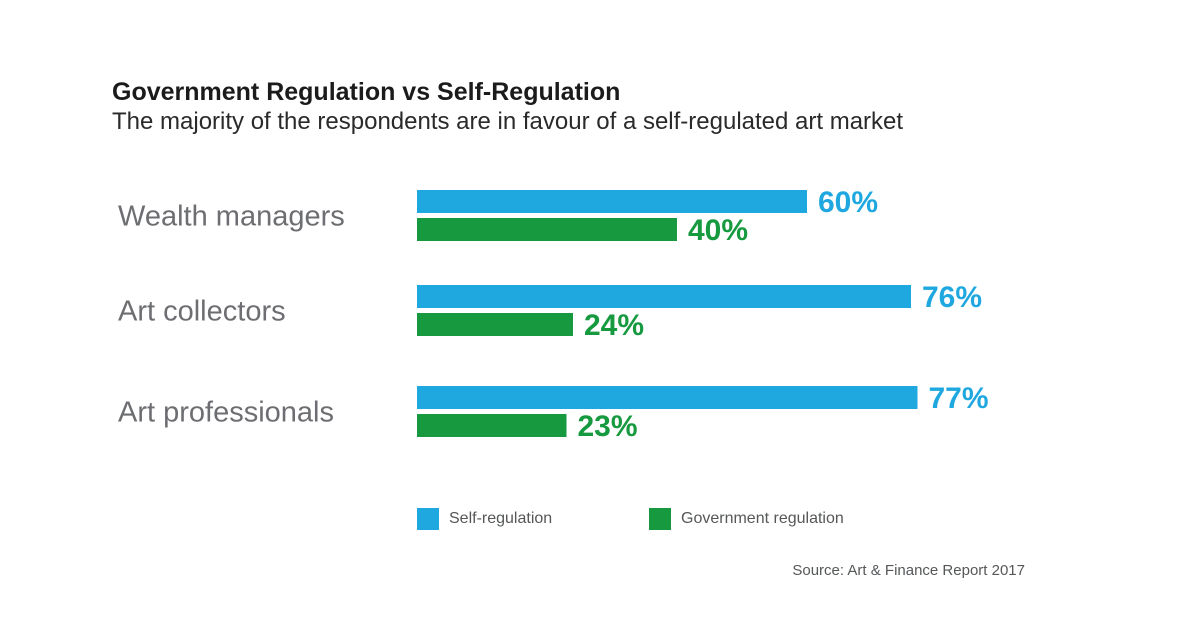 This screenshot has height=628, width=1200. Describe the element at coordinates (908, 570) in the screenshot. I see `source-note: Source: Art & Finance Report 2017` at that location.